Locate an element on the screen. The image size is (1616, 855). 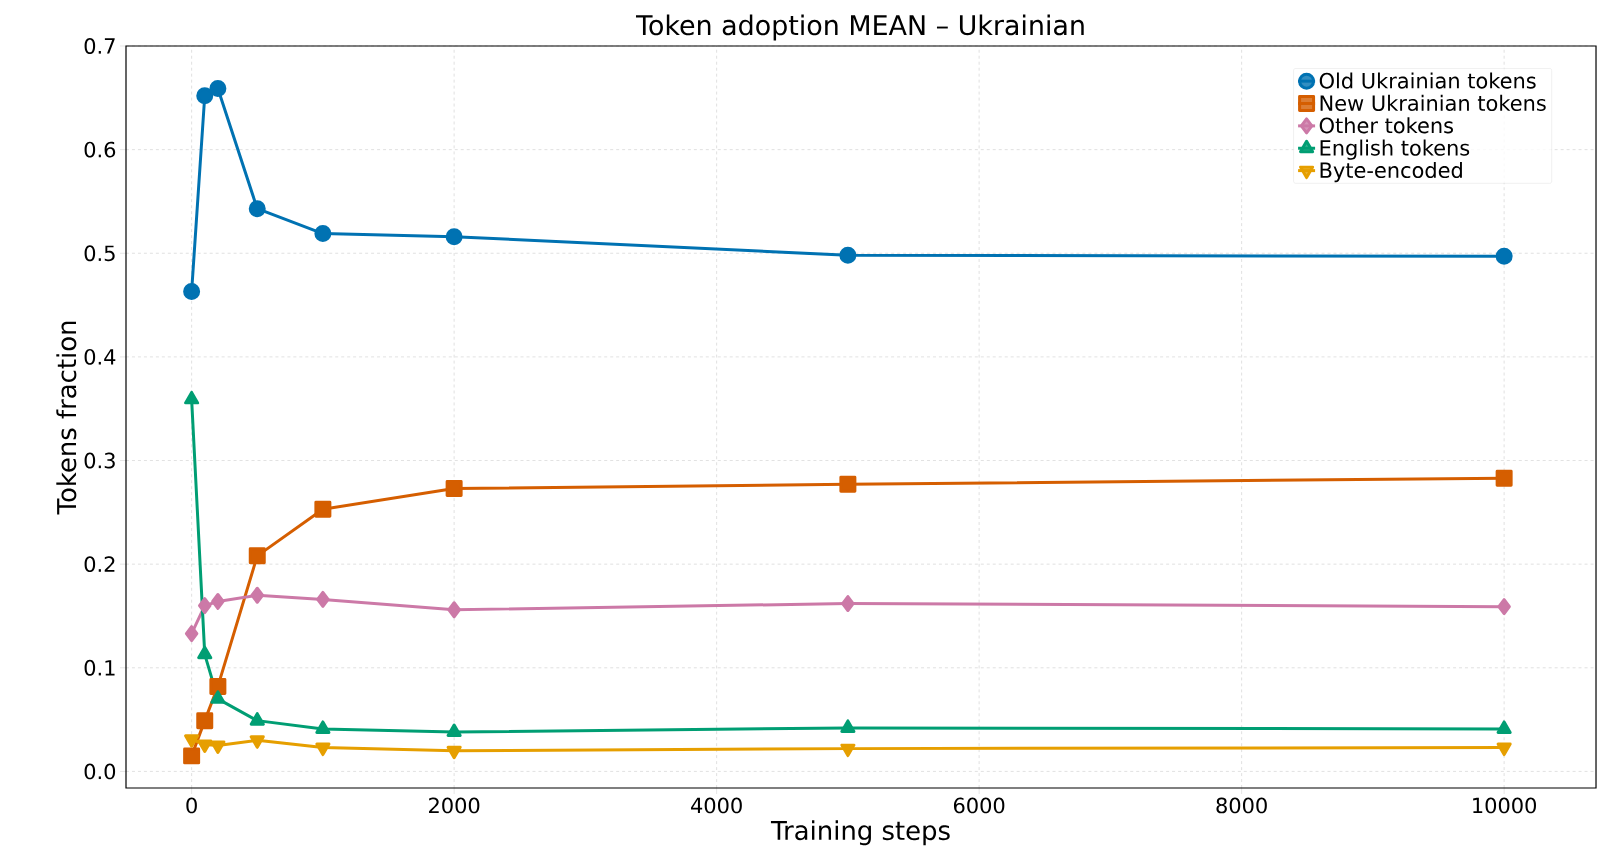
y-tick-label: 0.2 is located at coordinates (99, 564).